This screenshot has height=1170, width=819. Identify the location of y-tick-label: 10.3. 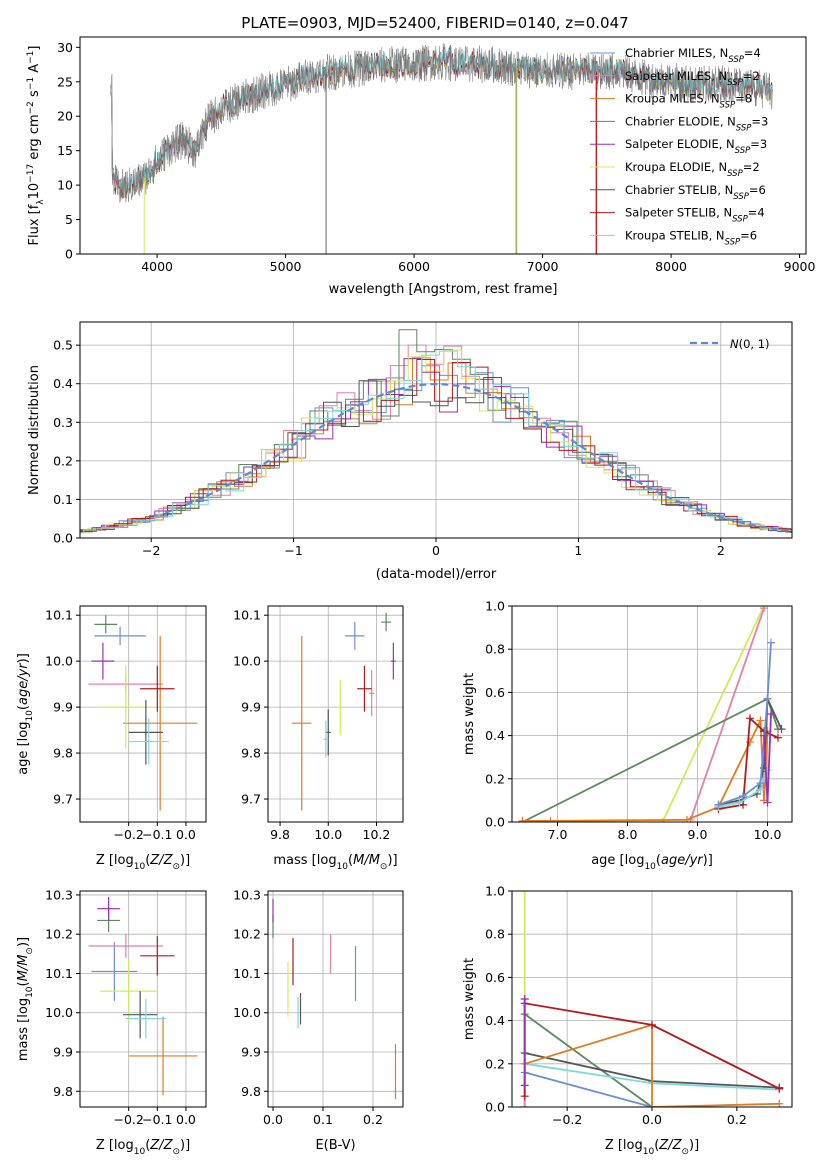
(59, 894).